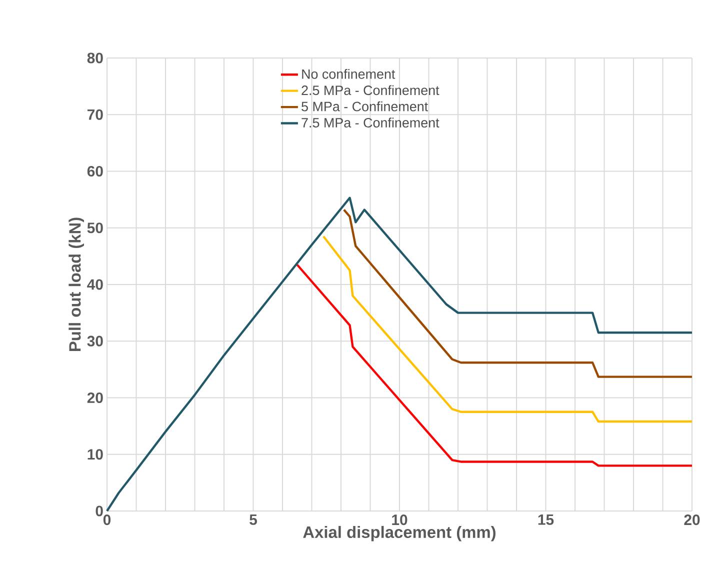 The width and height of the screenshot is (707, 585). What do you see at coordinates (692, 520) in the screenshot?
I see `x-tick-label: 20` at bounding box center [692, 520].